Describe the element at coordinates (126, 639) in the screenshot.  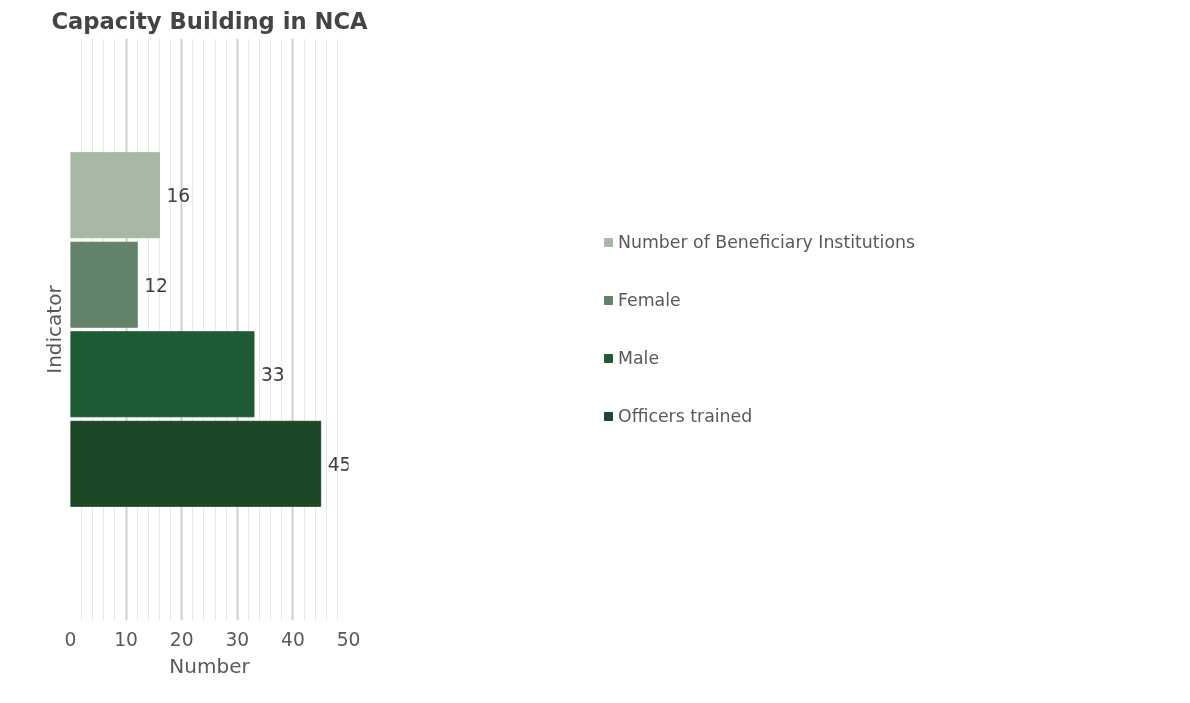
I see `x-tick-label: 10` at that location.